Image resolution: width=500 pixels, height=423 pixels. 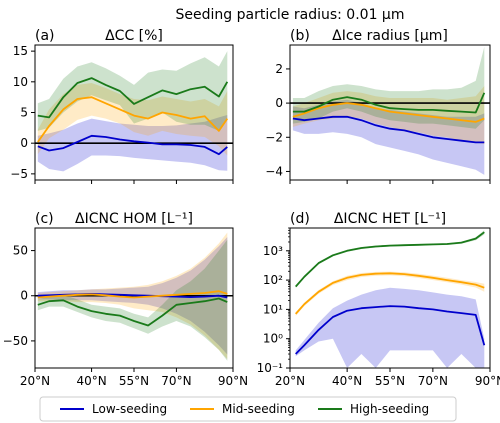 I want to click on figure-title: Seeding particle radius: 0.01 µm, so click(x=290, y=15).